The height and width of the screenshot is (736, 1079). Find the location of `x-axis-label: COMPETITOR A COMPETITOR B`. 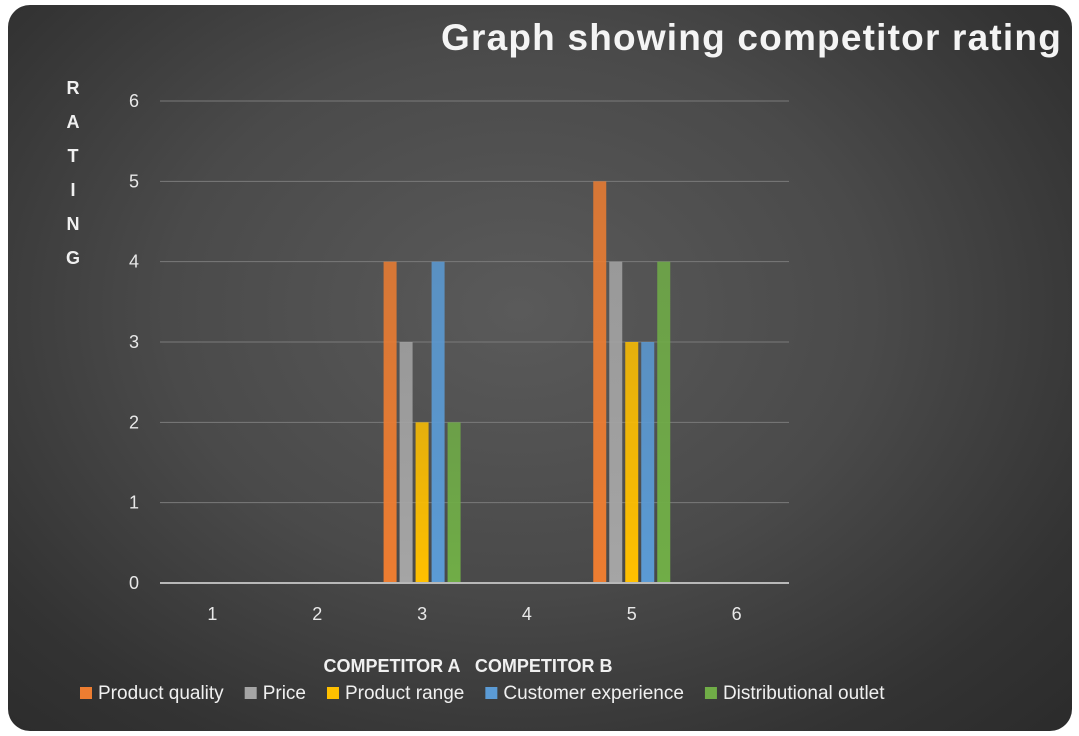

x-axis-label: COMPETITOR A COMPETITOR B is located at coordinates (467, 666).